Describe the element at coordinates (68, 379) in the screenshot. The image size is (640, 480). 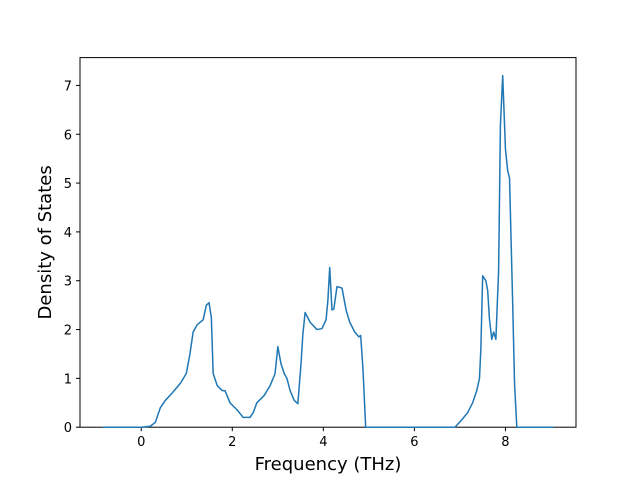
I see `y-tick-label: 1` at that location.